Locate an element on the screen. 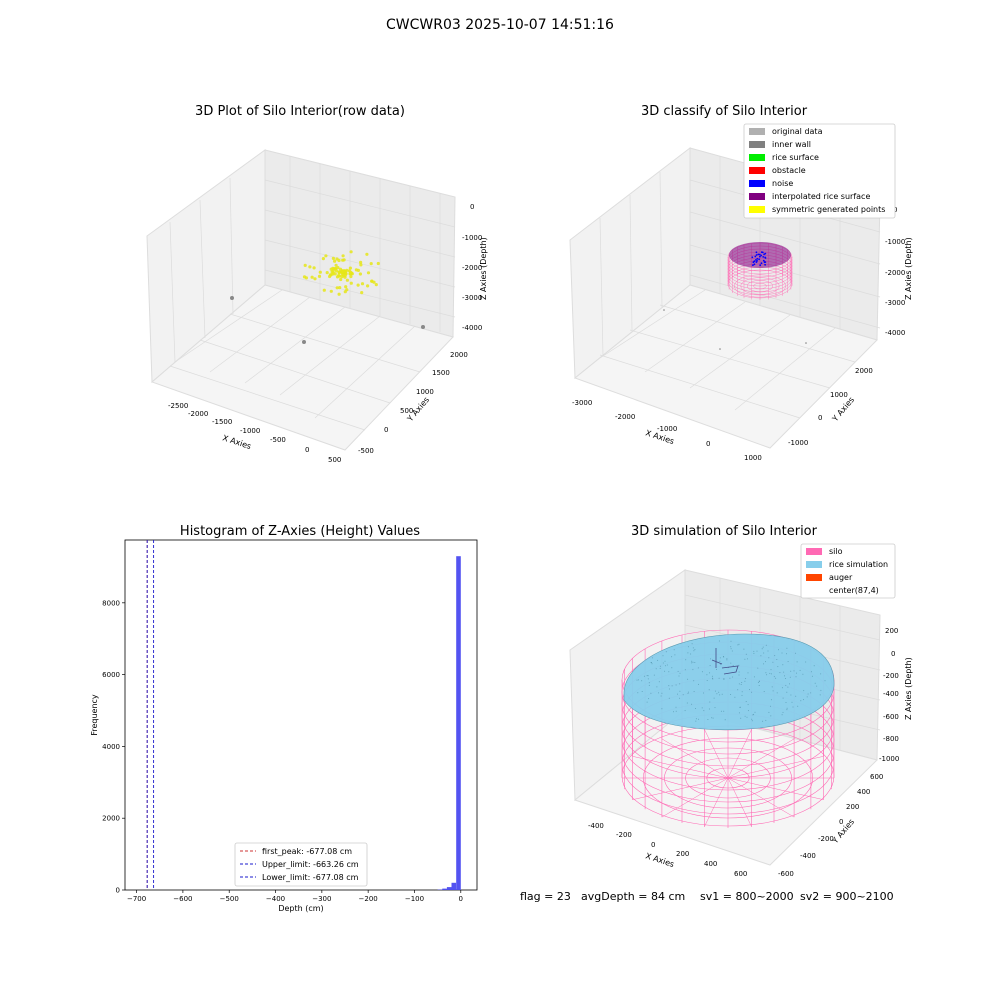 Image resolution: width=1000 pixels, height=1000 pixels. plot2-x-ticks: -3000 -2000 -1000 0 1000 is located at coordinates (667, 430).